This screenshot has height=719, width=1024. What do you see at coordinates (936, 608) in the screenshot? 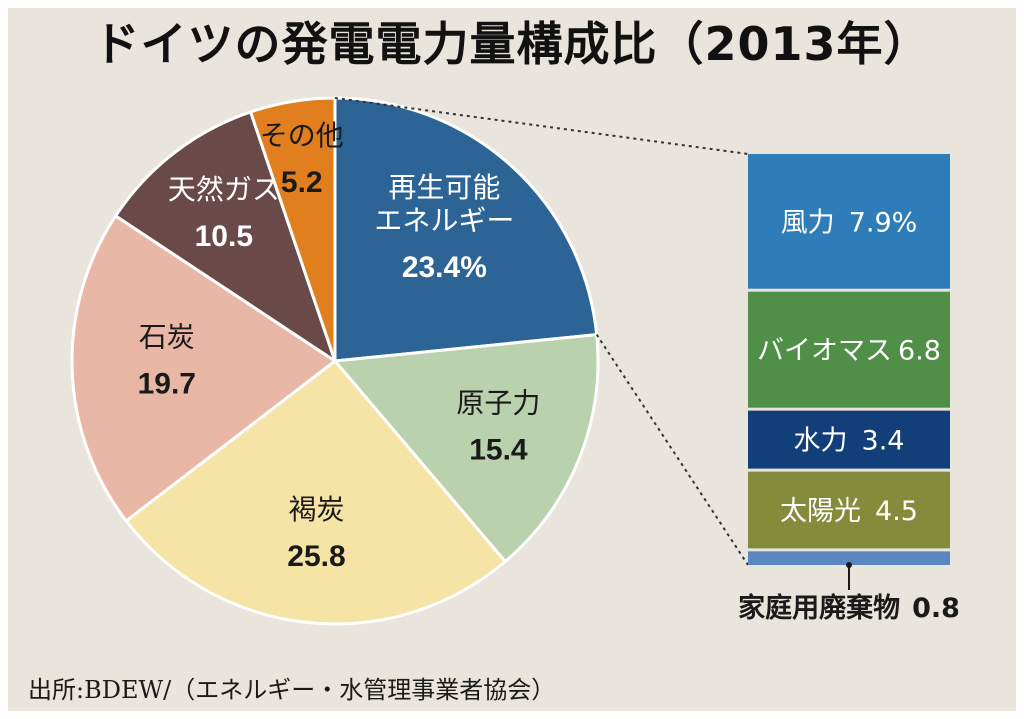
I see `bar-value-waste: 0.8` at bounding box center [936, 608].